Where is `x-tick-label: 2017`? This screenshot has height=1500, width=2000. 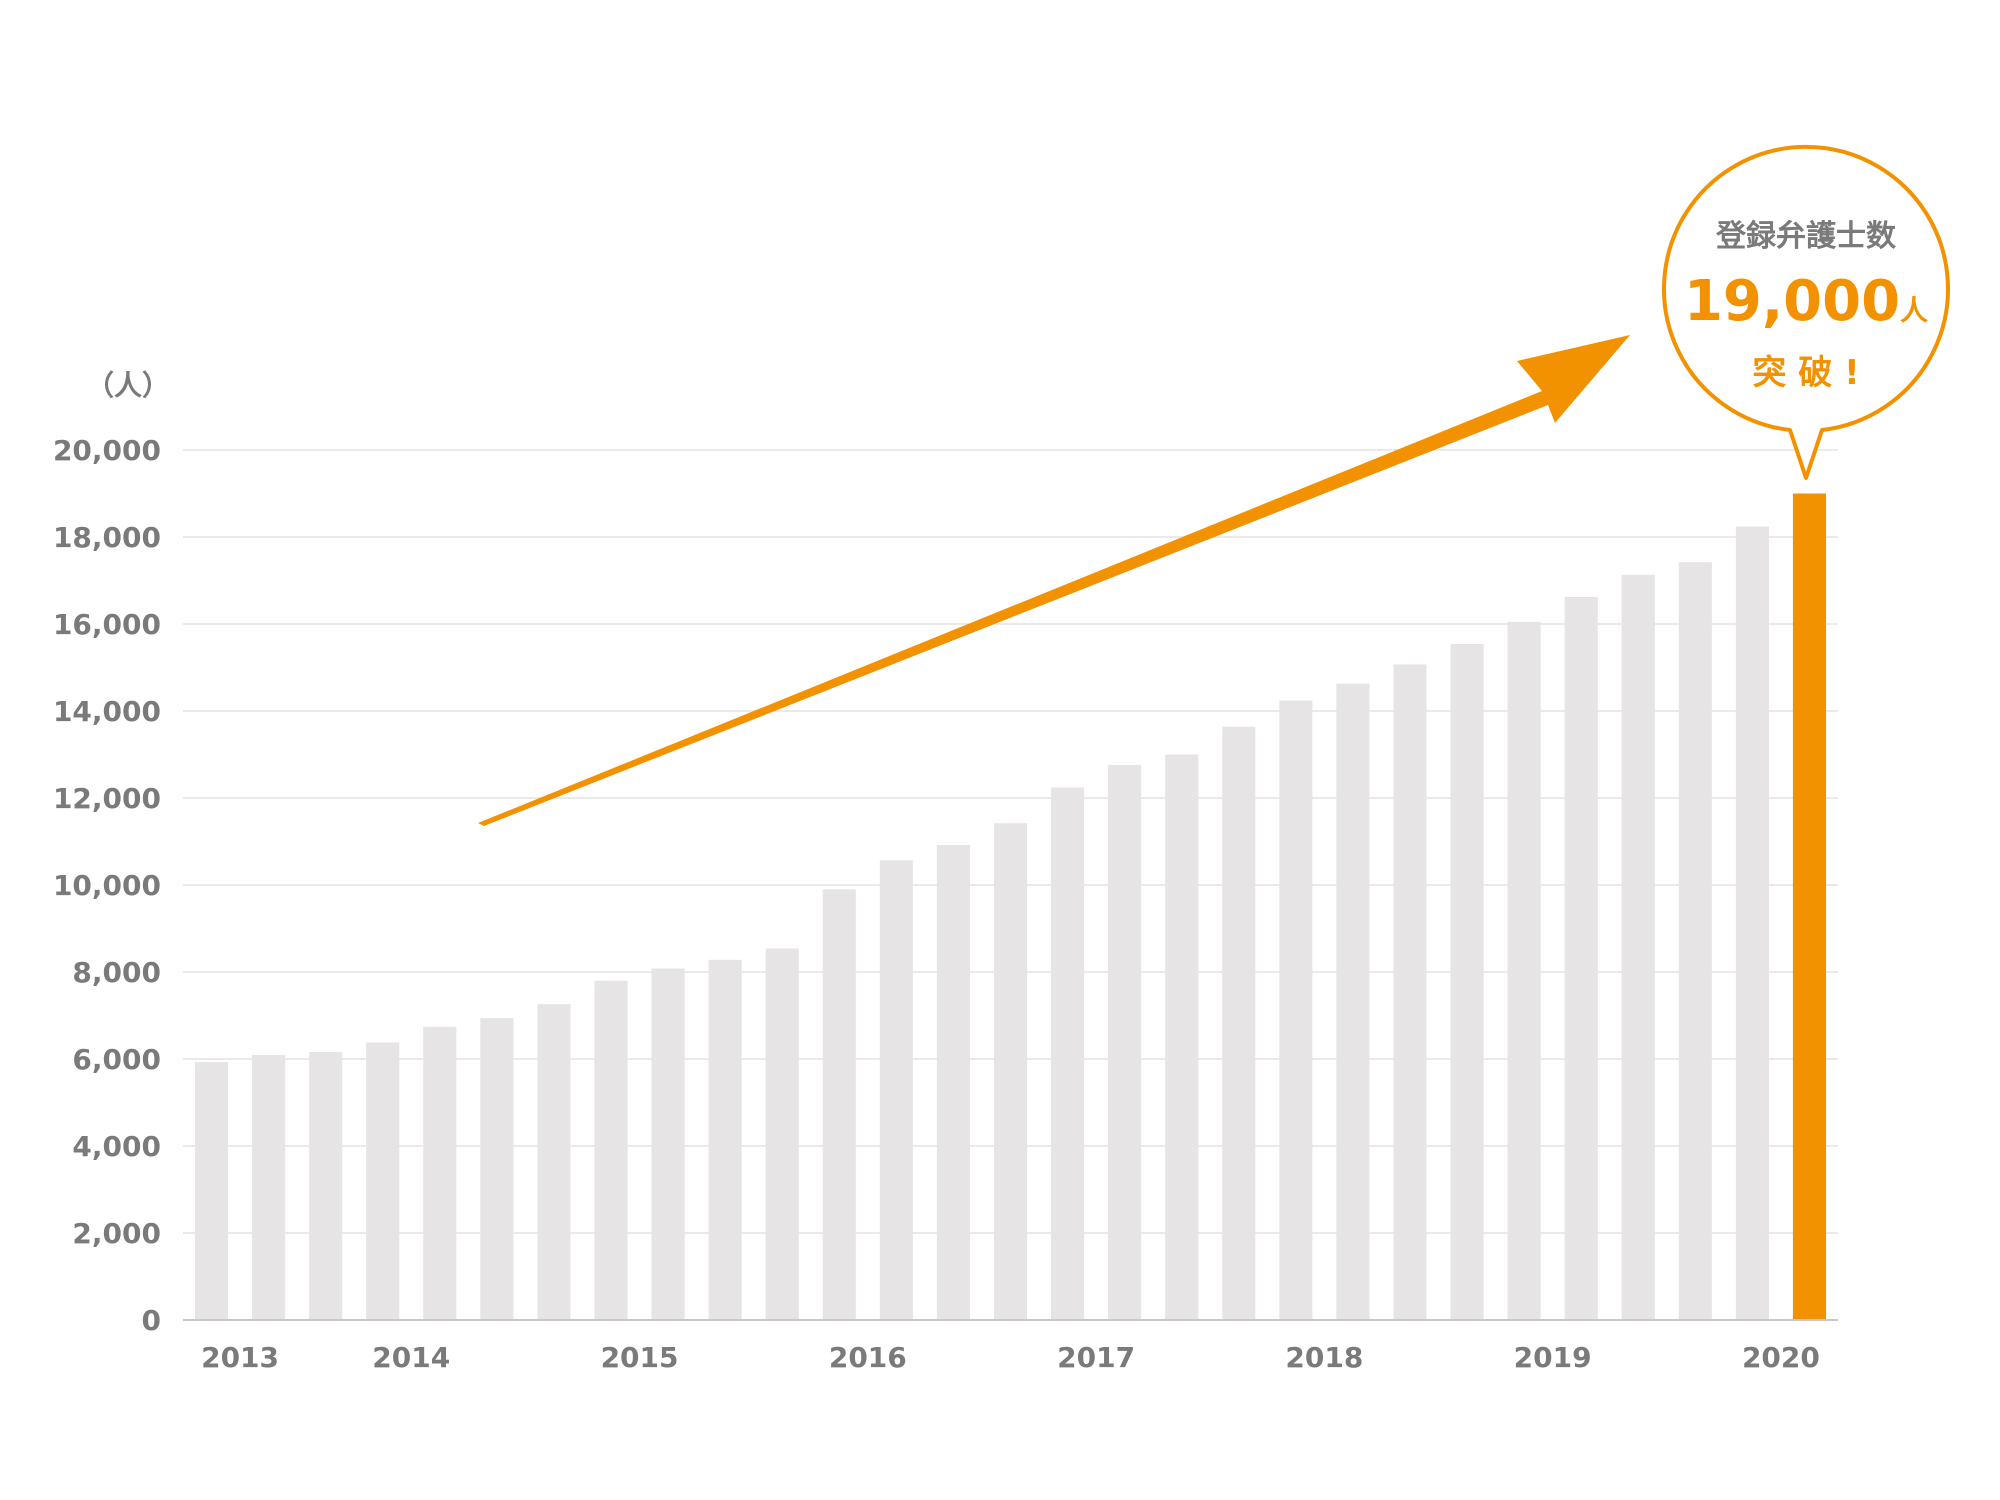
x-tick-label: 2017 is located at coordinates (1096, 1357).